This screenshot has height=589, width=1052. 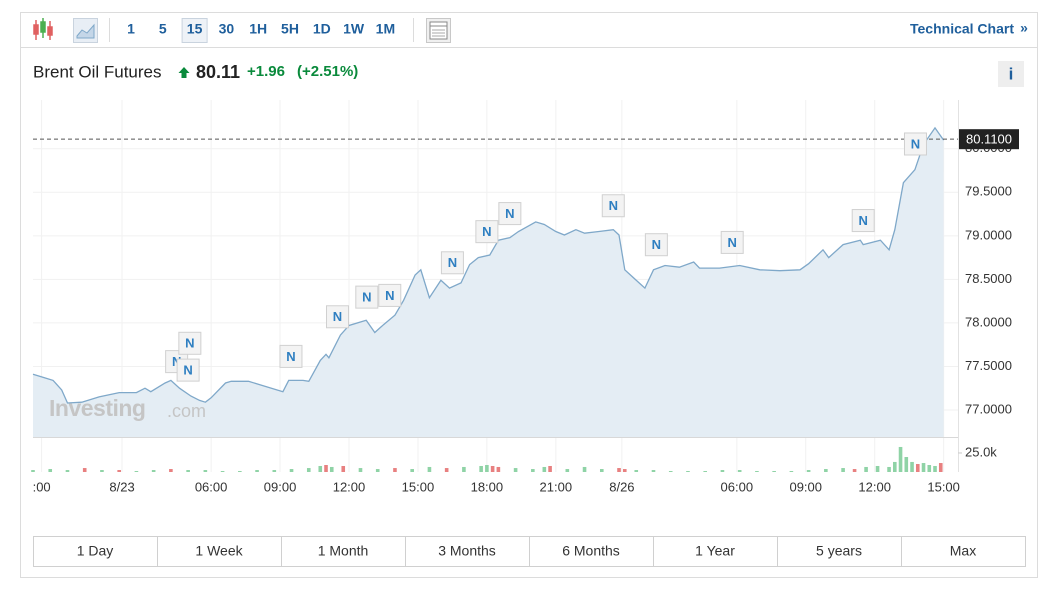 I want to click on x-tick-label: 15:00, so click(x=943, y=486).